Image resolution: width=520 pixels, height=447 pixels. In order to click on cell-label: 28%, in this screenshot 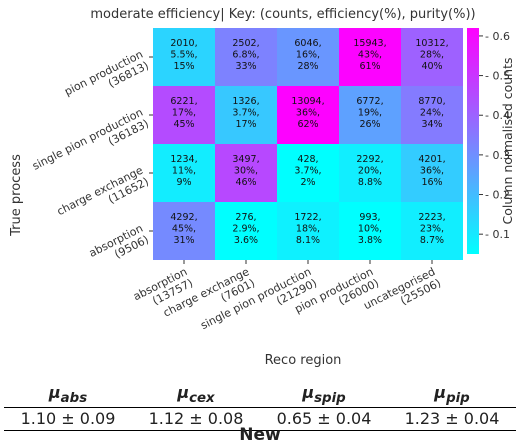, I will do `click(432, 55)`.